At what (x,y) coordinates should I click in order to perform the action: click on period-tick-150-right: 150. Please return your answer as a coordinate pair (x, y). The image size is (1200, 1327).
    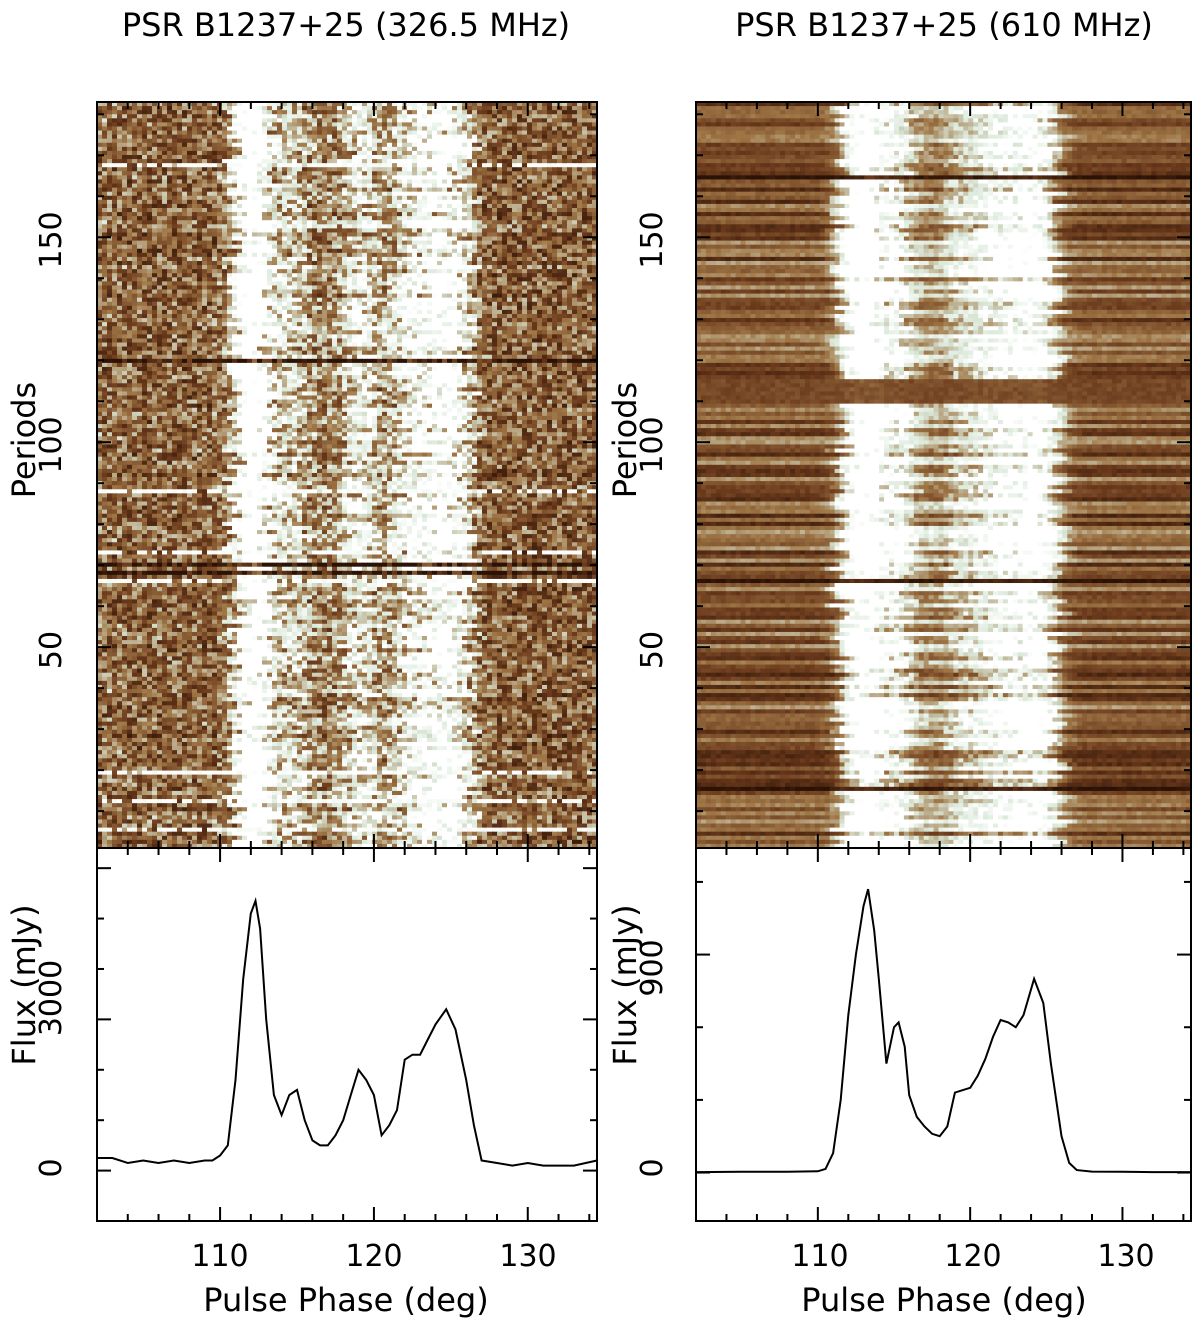
    Looking at the image, I should click on (652, 239).